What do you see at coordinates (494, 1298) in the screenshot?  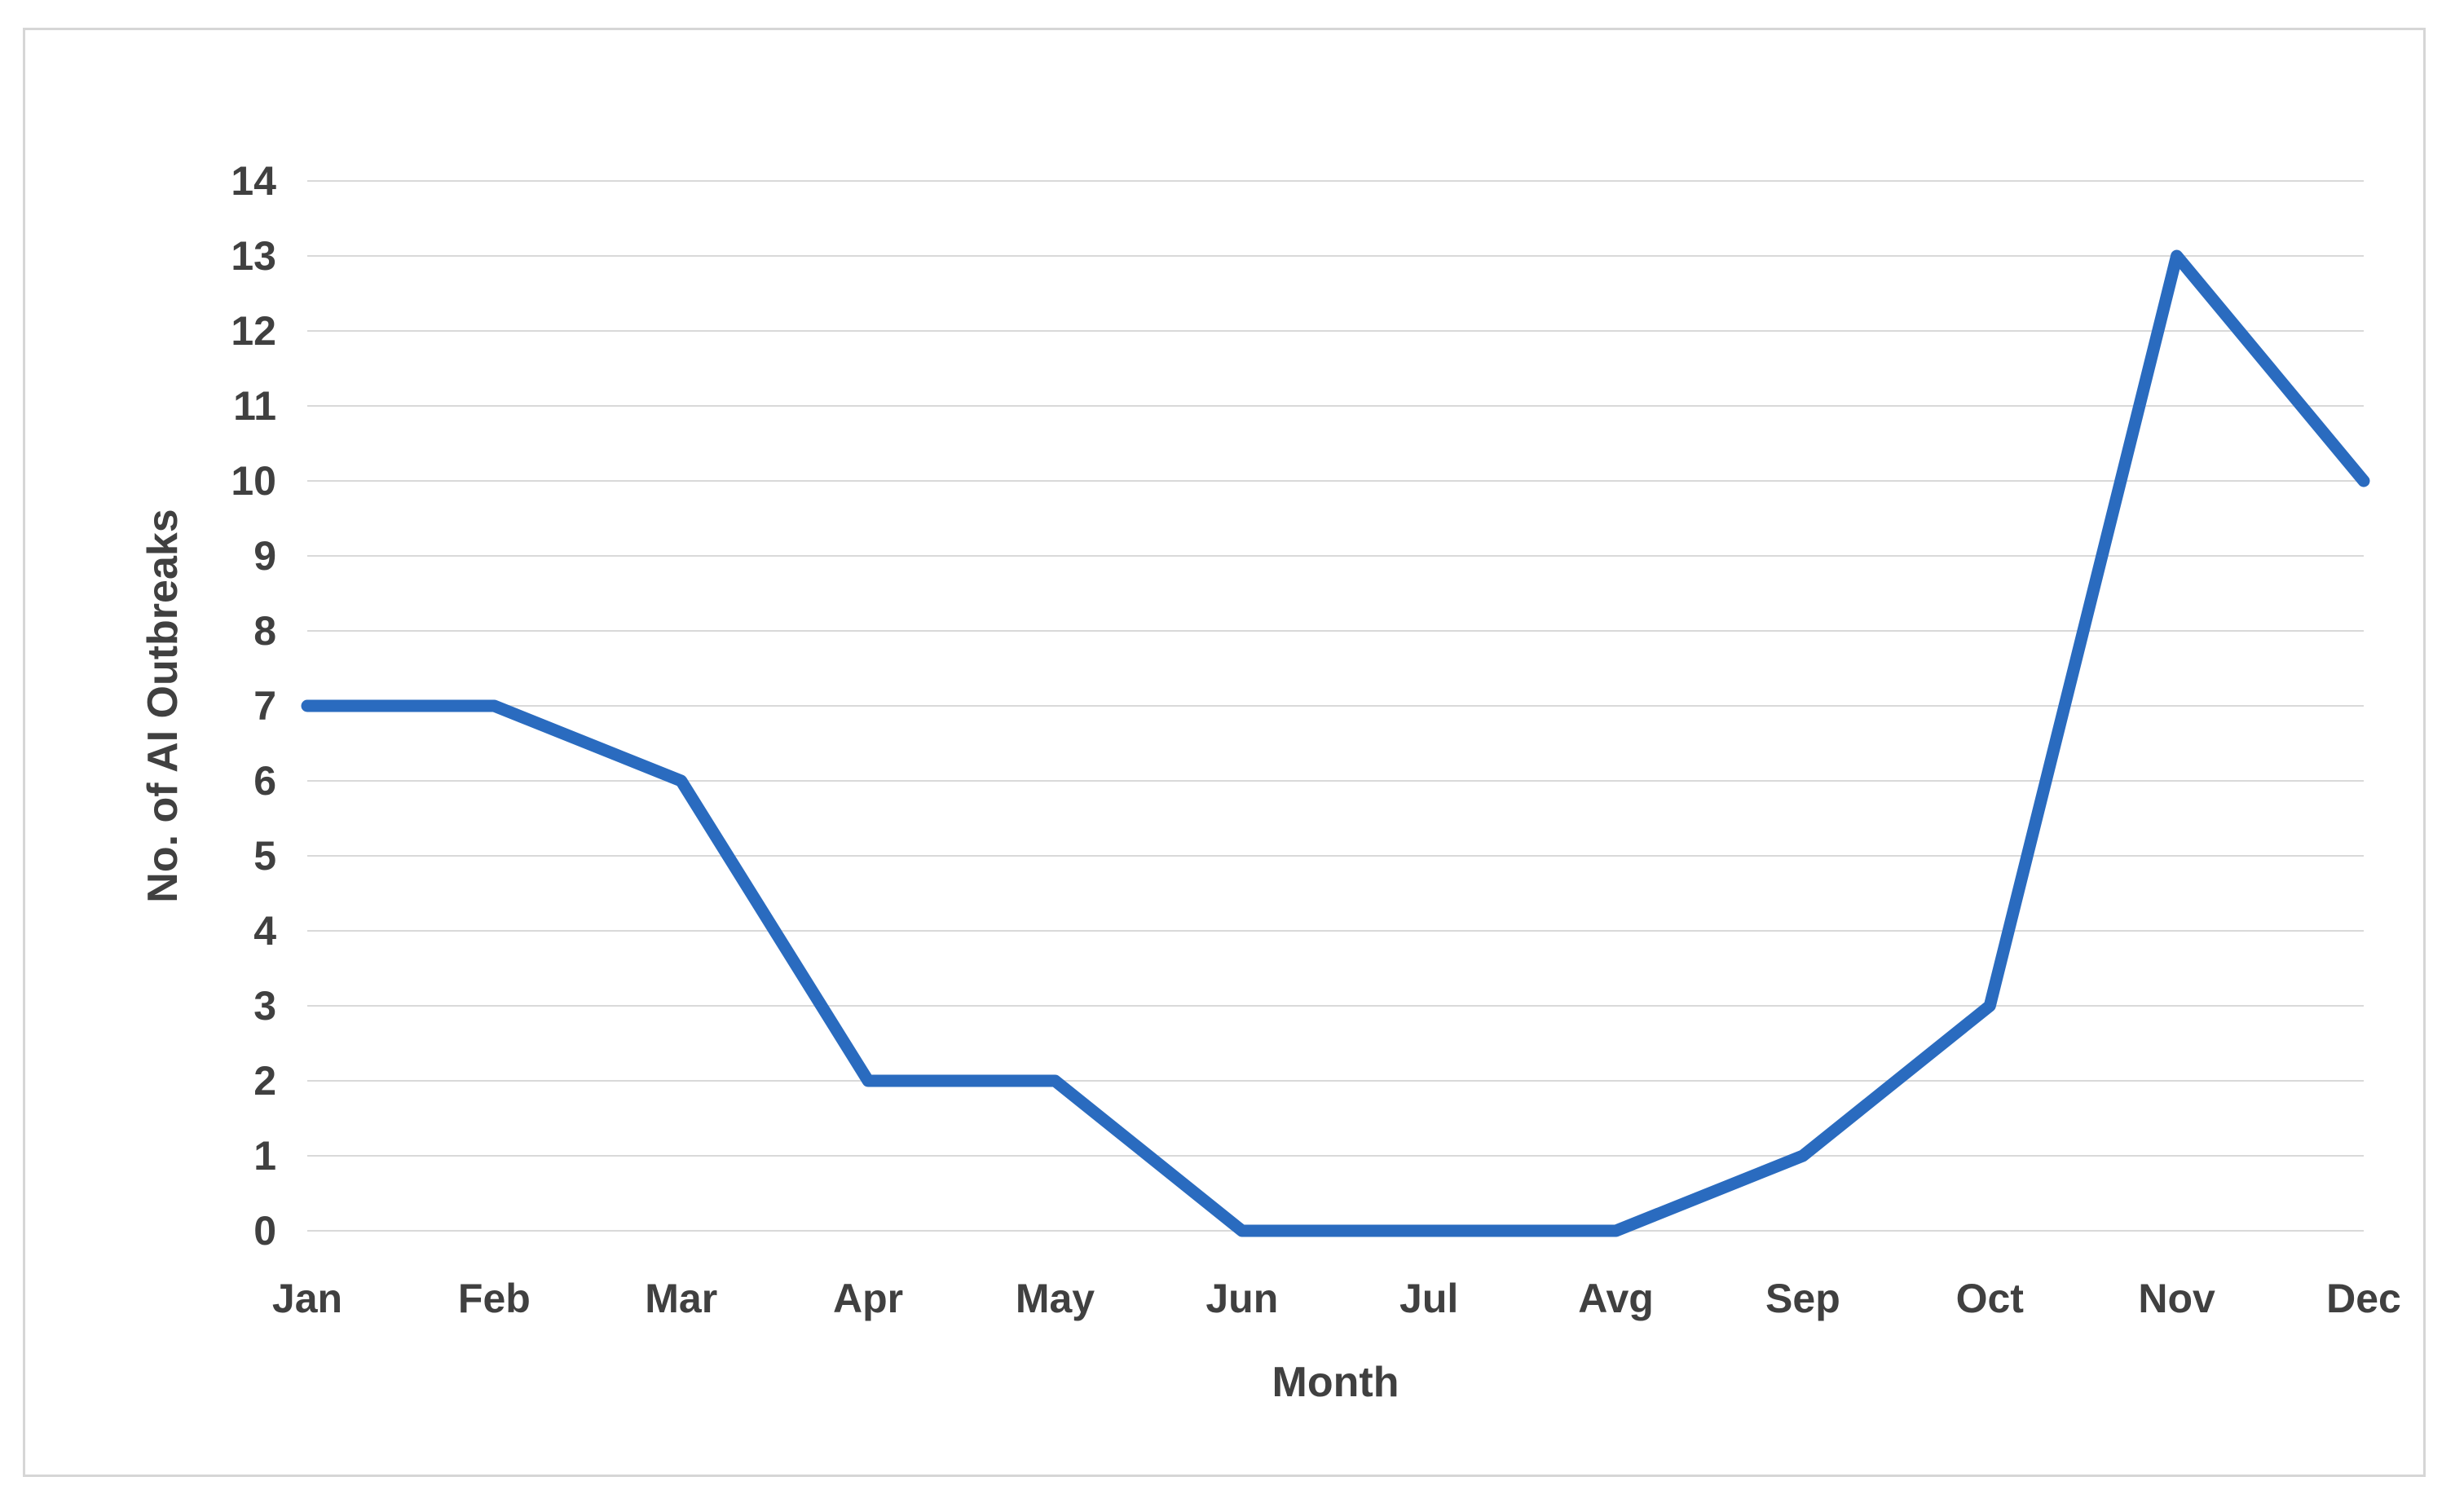 I see `x-axis-tick-label: Feb` at bounding box center [494, 1298].